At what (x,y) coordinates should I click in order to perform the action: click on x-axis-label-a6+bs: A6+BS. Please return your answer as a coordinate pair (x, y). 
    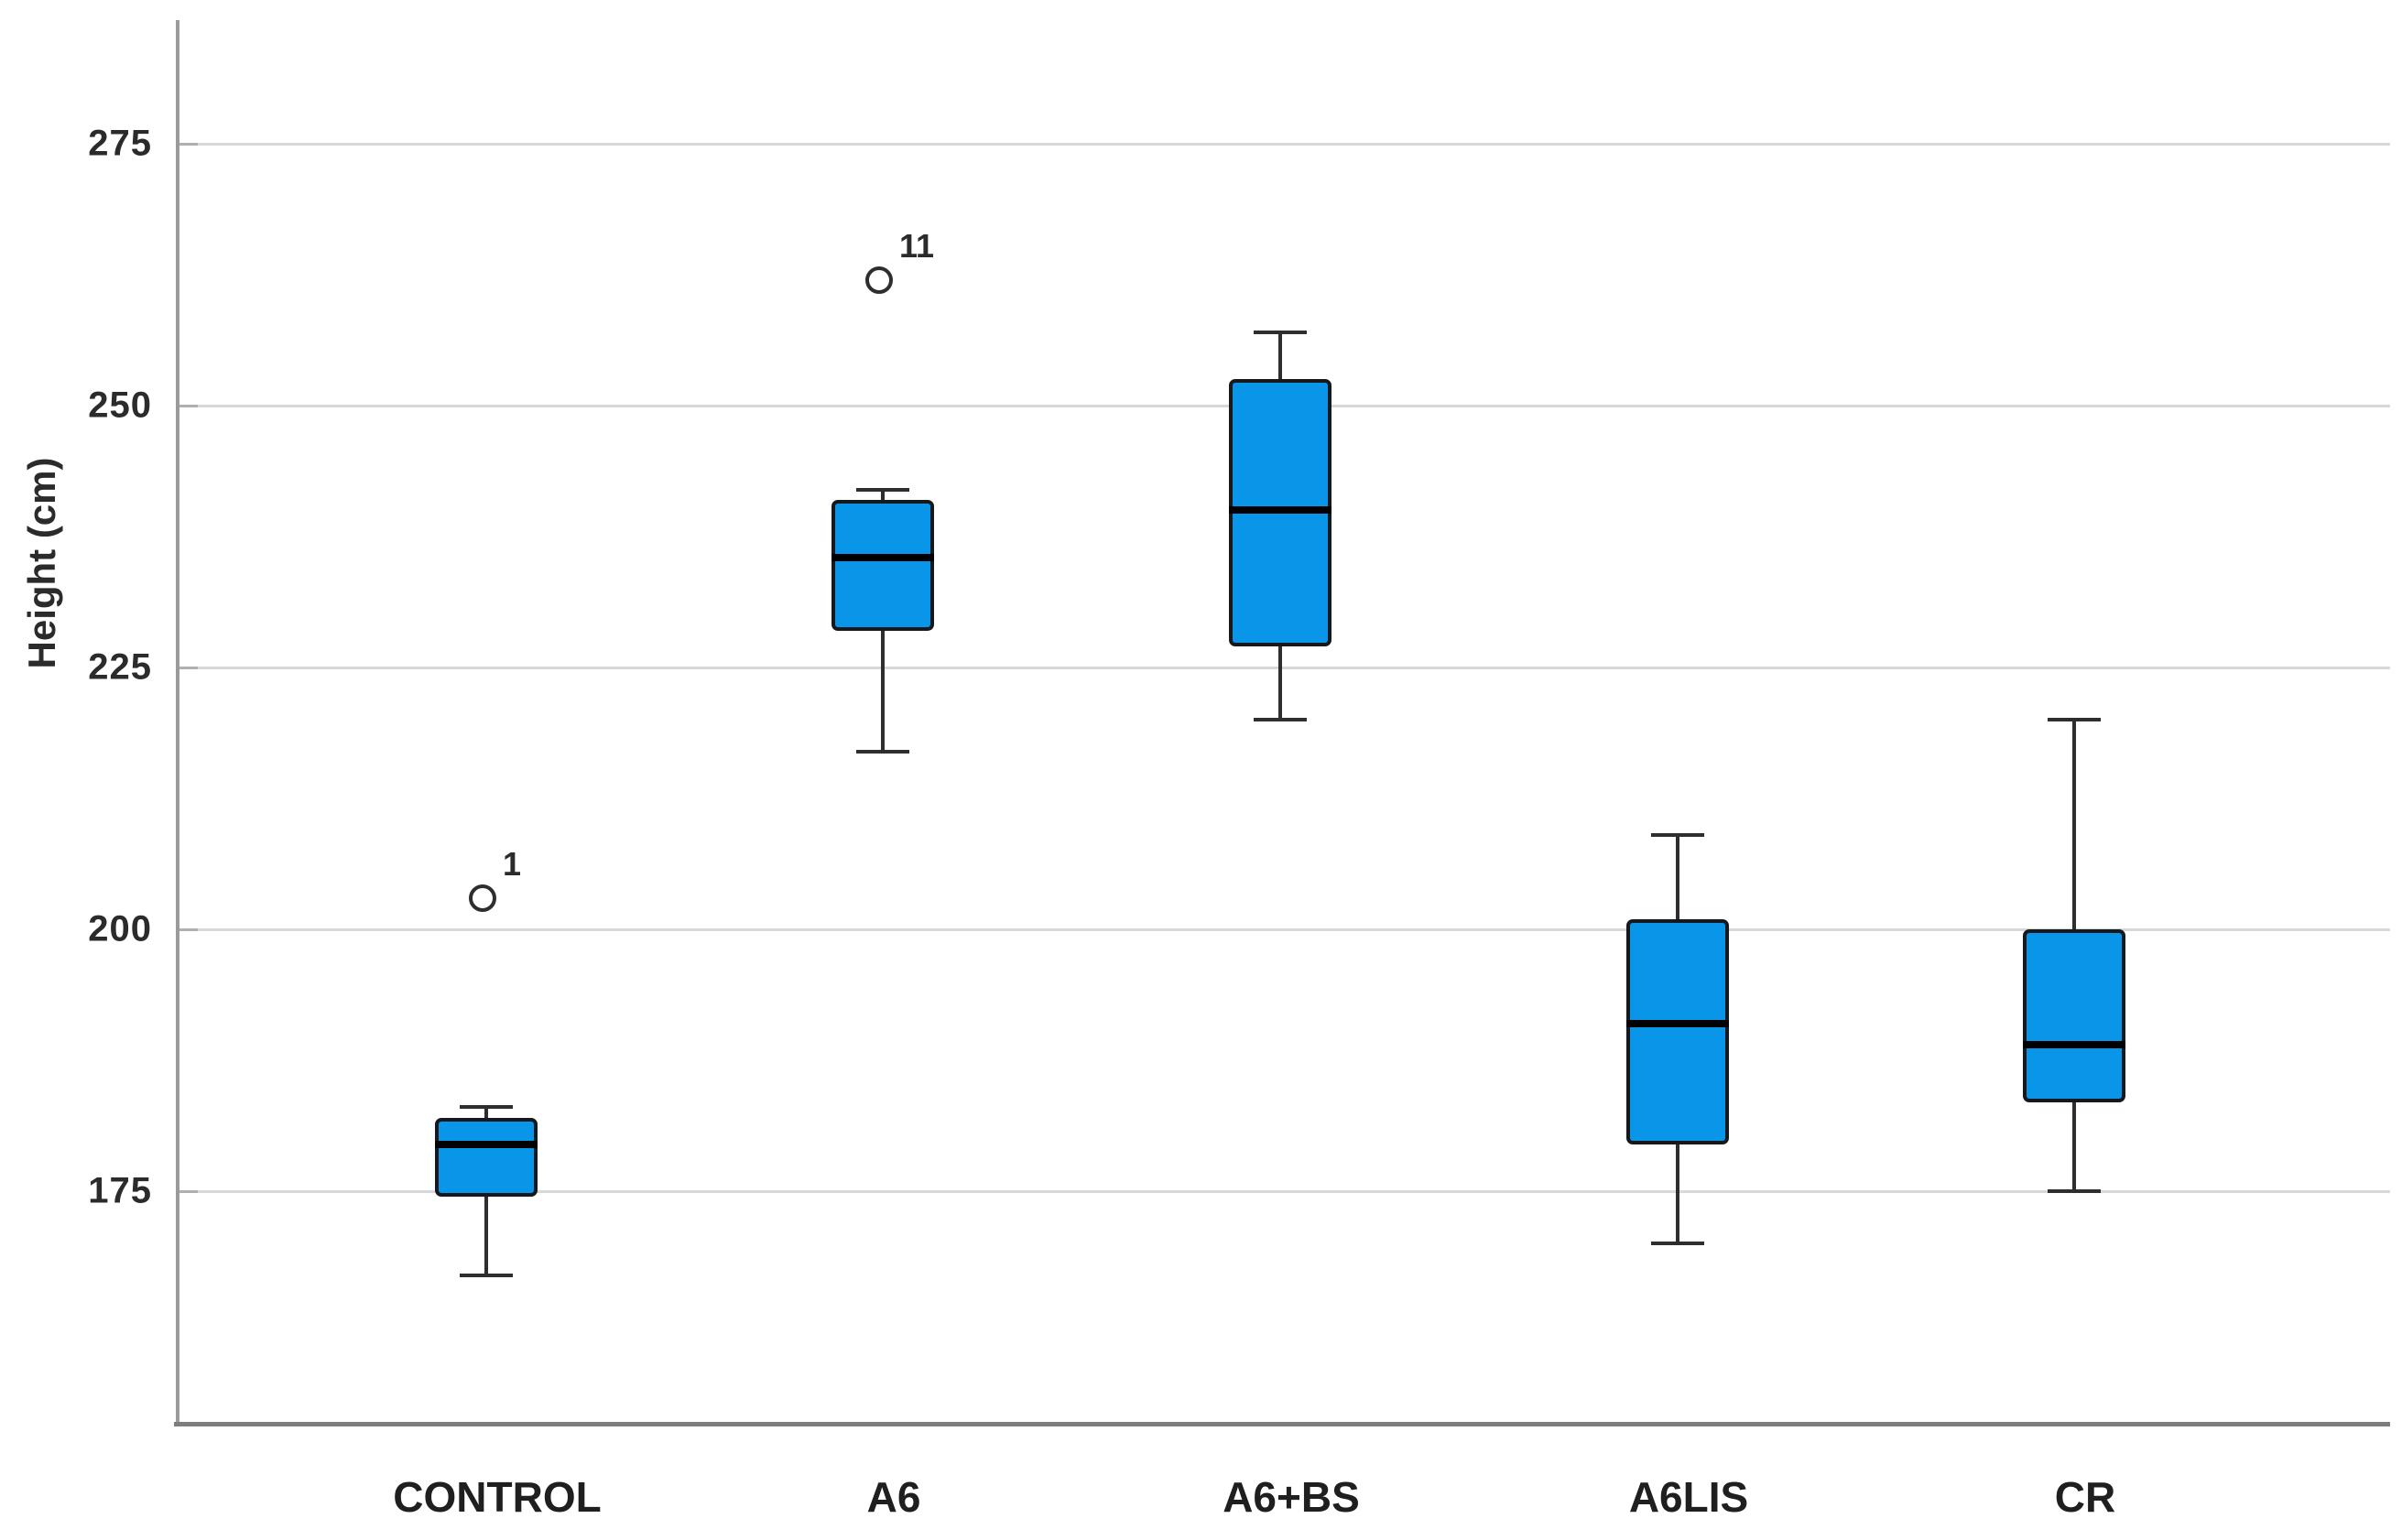
    Looking at the image, I should click on (1291, 1497).